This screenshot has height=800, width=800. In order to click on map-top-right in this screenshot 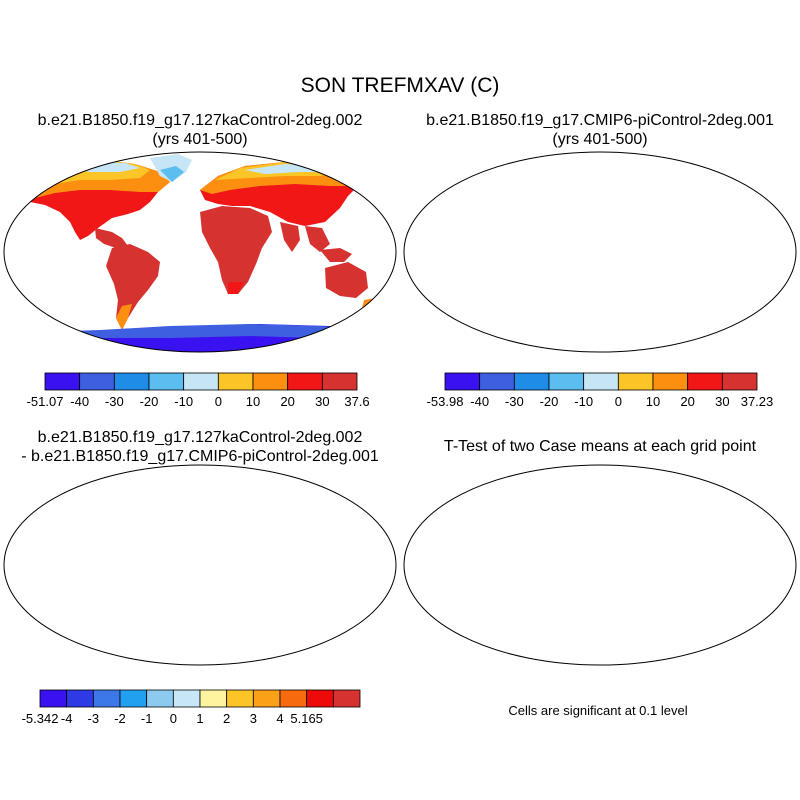, I will do `click(600, 252)`.